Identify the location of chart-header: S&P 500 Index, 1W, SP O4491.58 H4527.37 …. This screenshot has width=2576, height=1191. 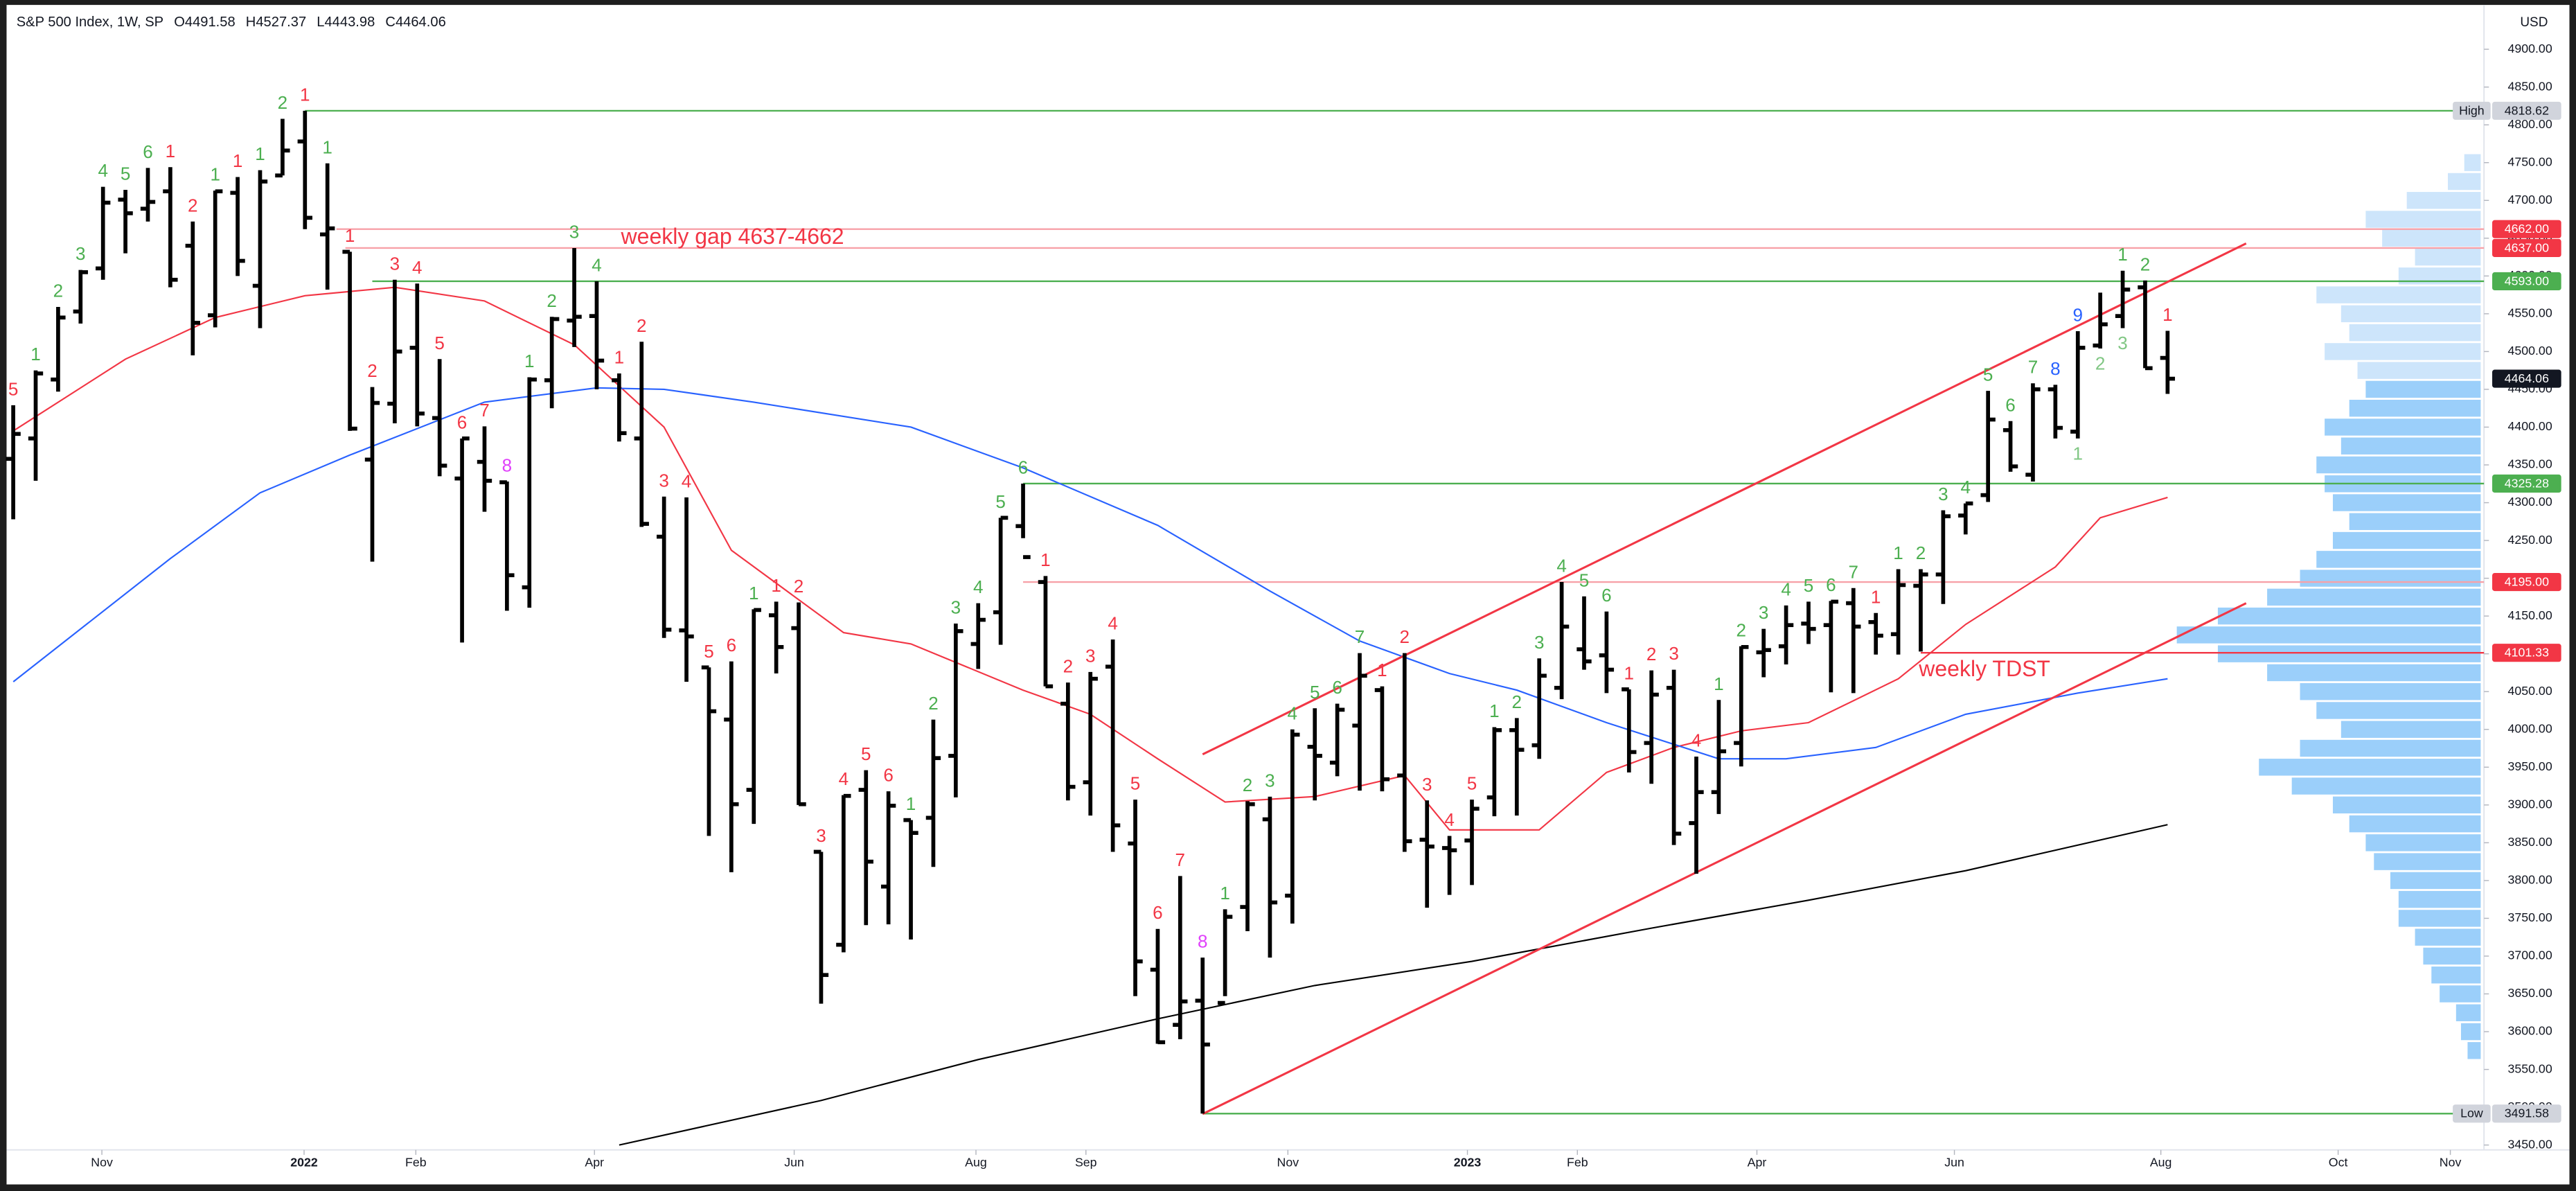
(231, 22).